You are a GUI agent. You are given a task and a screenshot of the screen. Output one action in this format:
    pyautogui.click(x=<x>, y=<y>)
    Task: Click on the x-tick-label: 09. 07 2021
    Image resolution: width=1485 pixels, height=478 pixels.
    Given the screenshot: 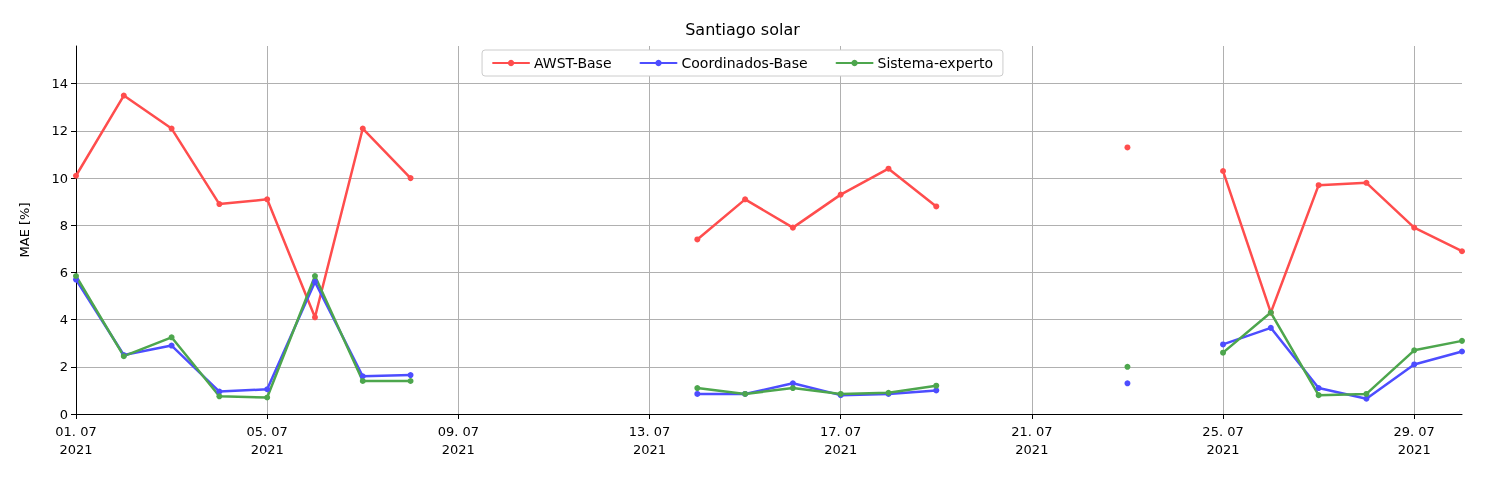 What is the action you would take?
    pyautogui.click(x=458, y=440)
    